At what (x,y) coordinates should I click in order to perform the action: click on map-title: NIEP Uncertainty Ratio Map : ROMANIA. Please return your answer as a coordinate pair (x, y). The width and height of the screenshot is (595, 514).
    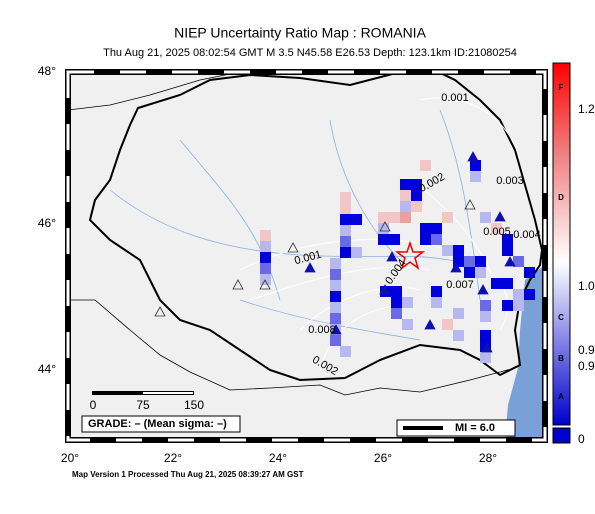
    Looking at the image, I should click on (300, 33).